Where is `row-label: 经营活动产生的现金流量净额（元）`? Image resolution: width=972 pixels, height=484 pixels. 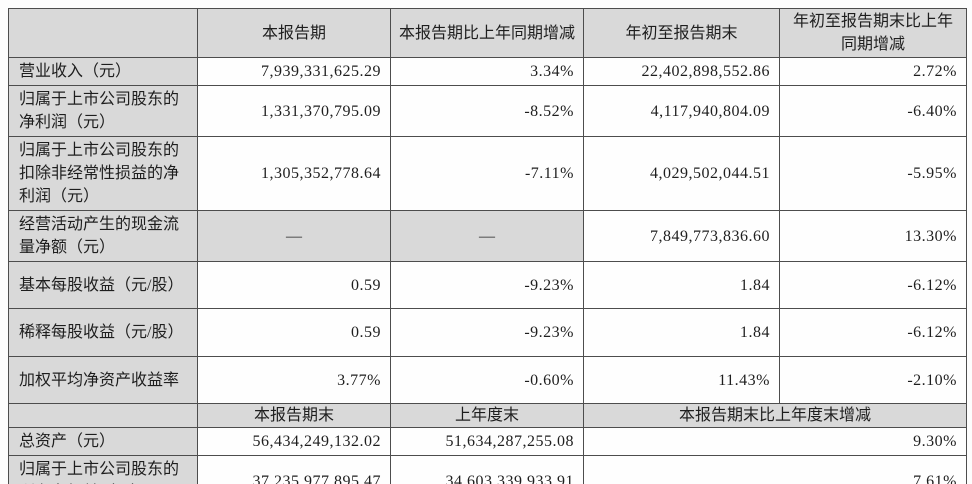
row-label: 经营活动产生的现金流量净额（元） is located at coordinates (103, 236).